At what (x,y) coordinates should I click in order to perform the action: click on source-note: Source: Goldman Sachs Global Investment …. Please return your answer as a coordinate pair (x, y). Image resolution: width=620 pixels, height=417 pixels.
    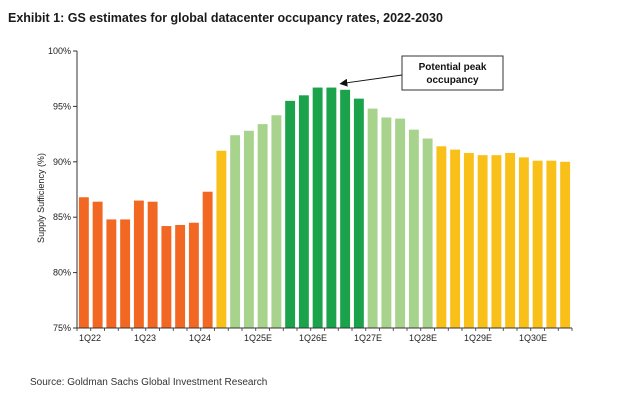
    Looking at the image, I should click on (149, 382).